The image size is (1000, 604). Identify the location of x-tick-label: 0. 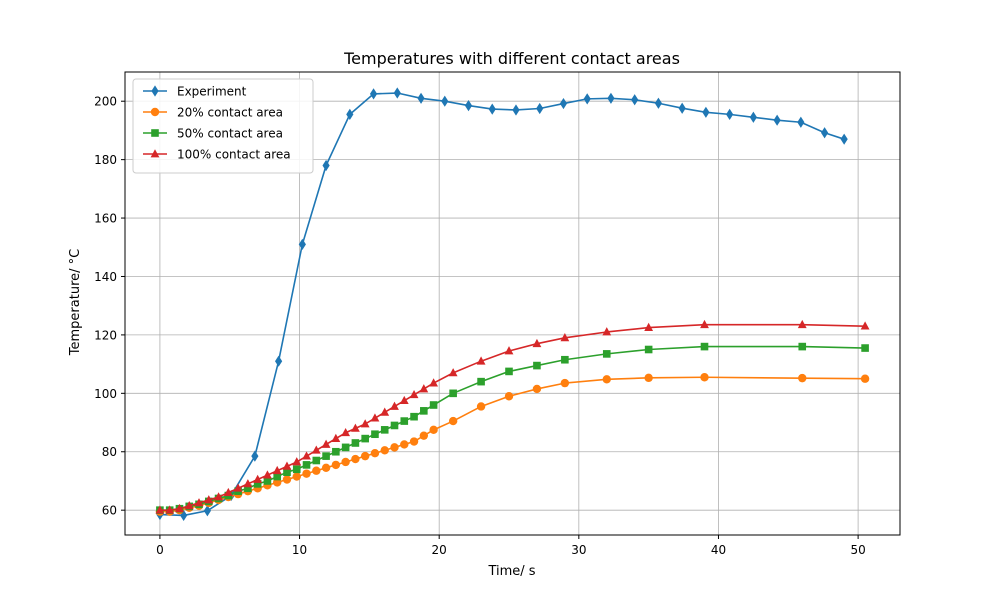
(160, 550).